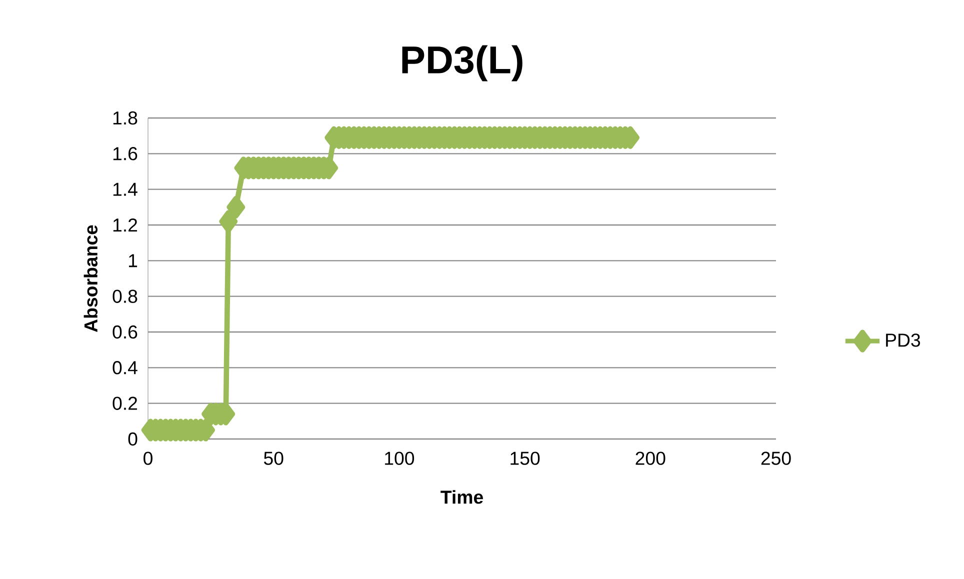 This screenshot has width=964, height=579. Describe the element at coordinates (125, 332) in the screenshot. I see `y-tick-label: 0.6` at that location.